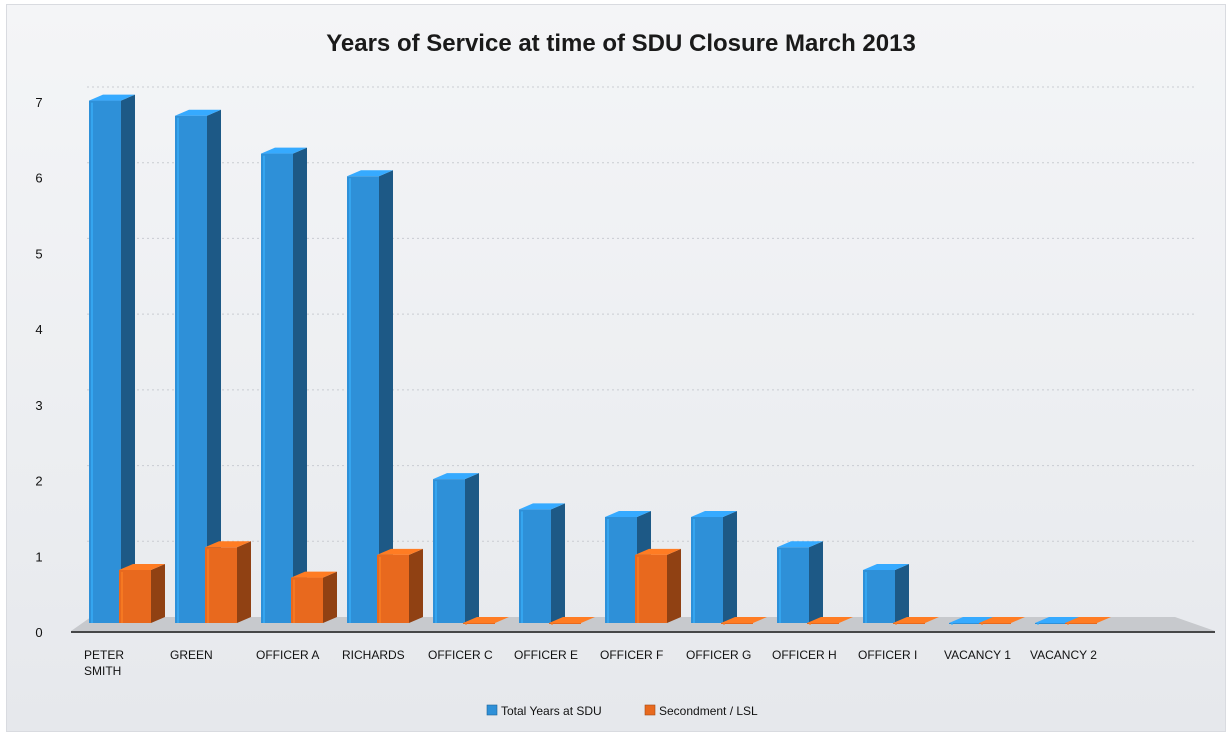 This screenshot has height=734, width=1230. I want to click on x-category-label: OFFICER H, so click(804, 655).